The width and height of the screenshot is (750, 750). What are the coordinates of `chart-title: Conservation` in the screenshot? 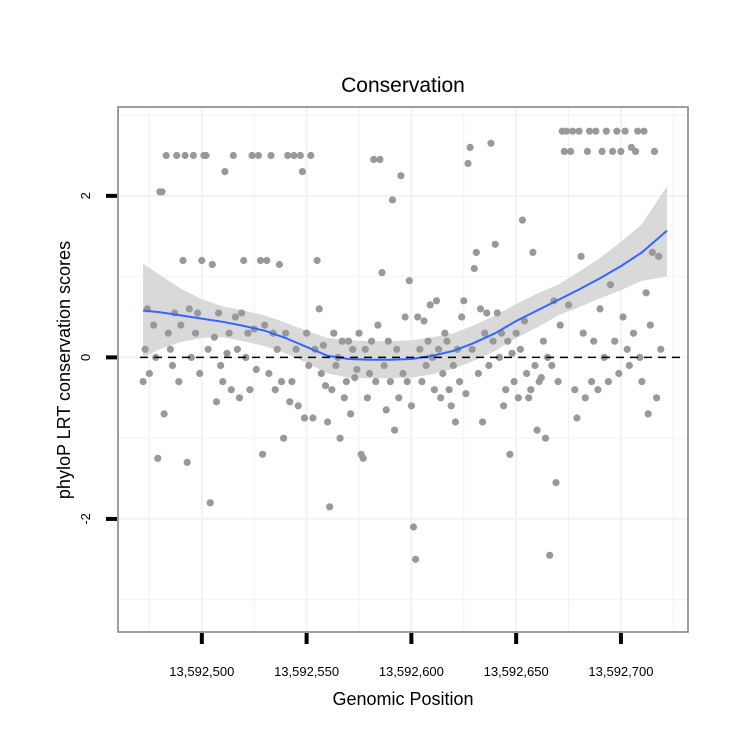 It's located at (403, 85).